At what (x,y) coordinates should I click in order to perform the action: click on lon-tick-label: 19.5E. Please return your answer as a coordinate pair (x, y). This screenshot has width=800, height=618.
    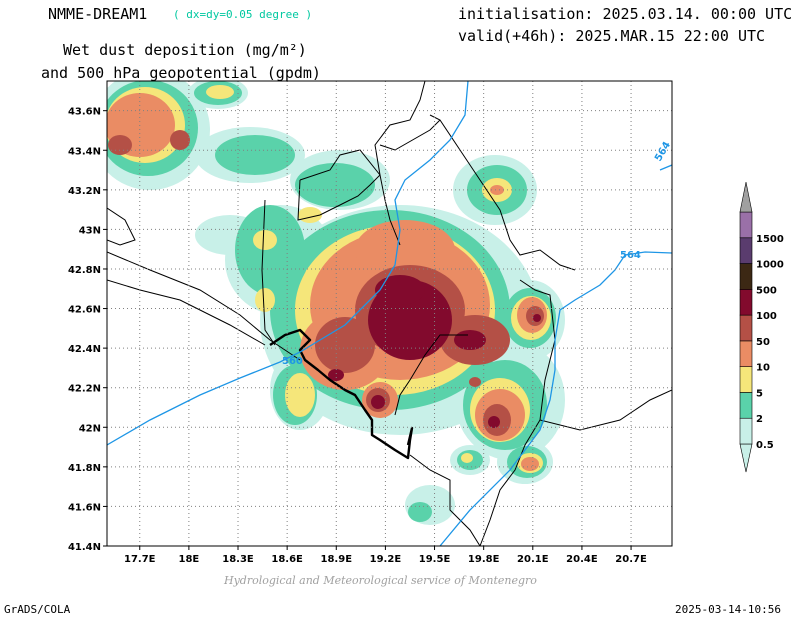
    Looking at the image, I should click on (435, 559).